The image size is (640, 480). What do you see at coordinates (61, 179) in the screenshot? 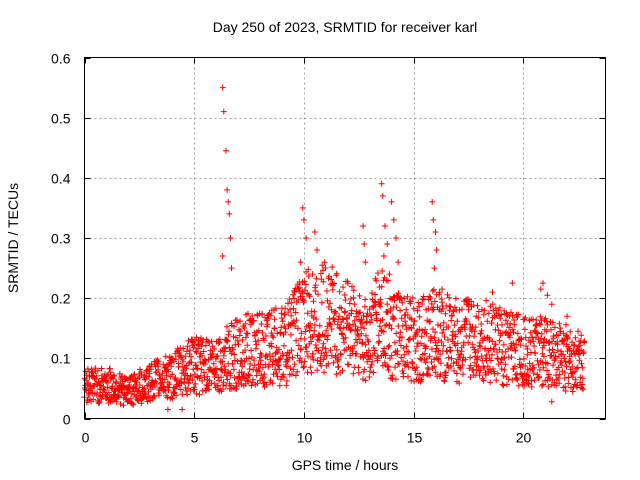
I see `y-tick-label: 0.4` at bounding box center [61, 179].